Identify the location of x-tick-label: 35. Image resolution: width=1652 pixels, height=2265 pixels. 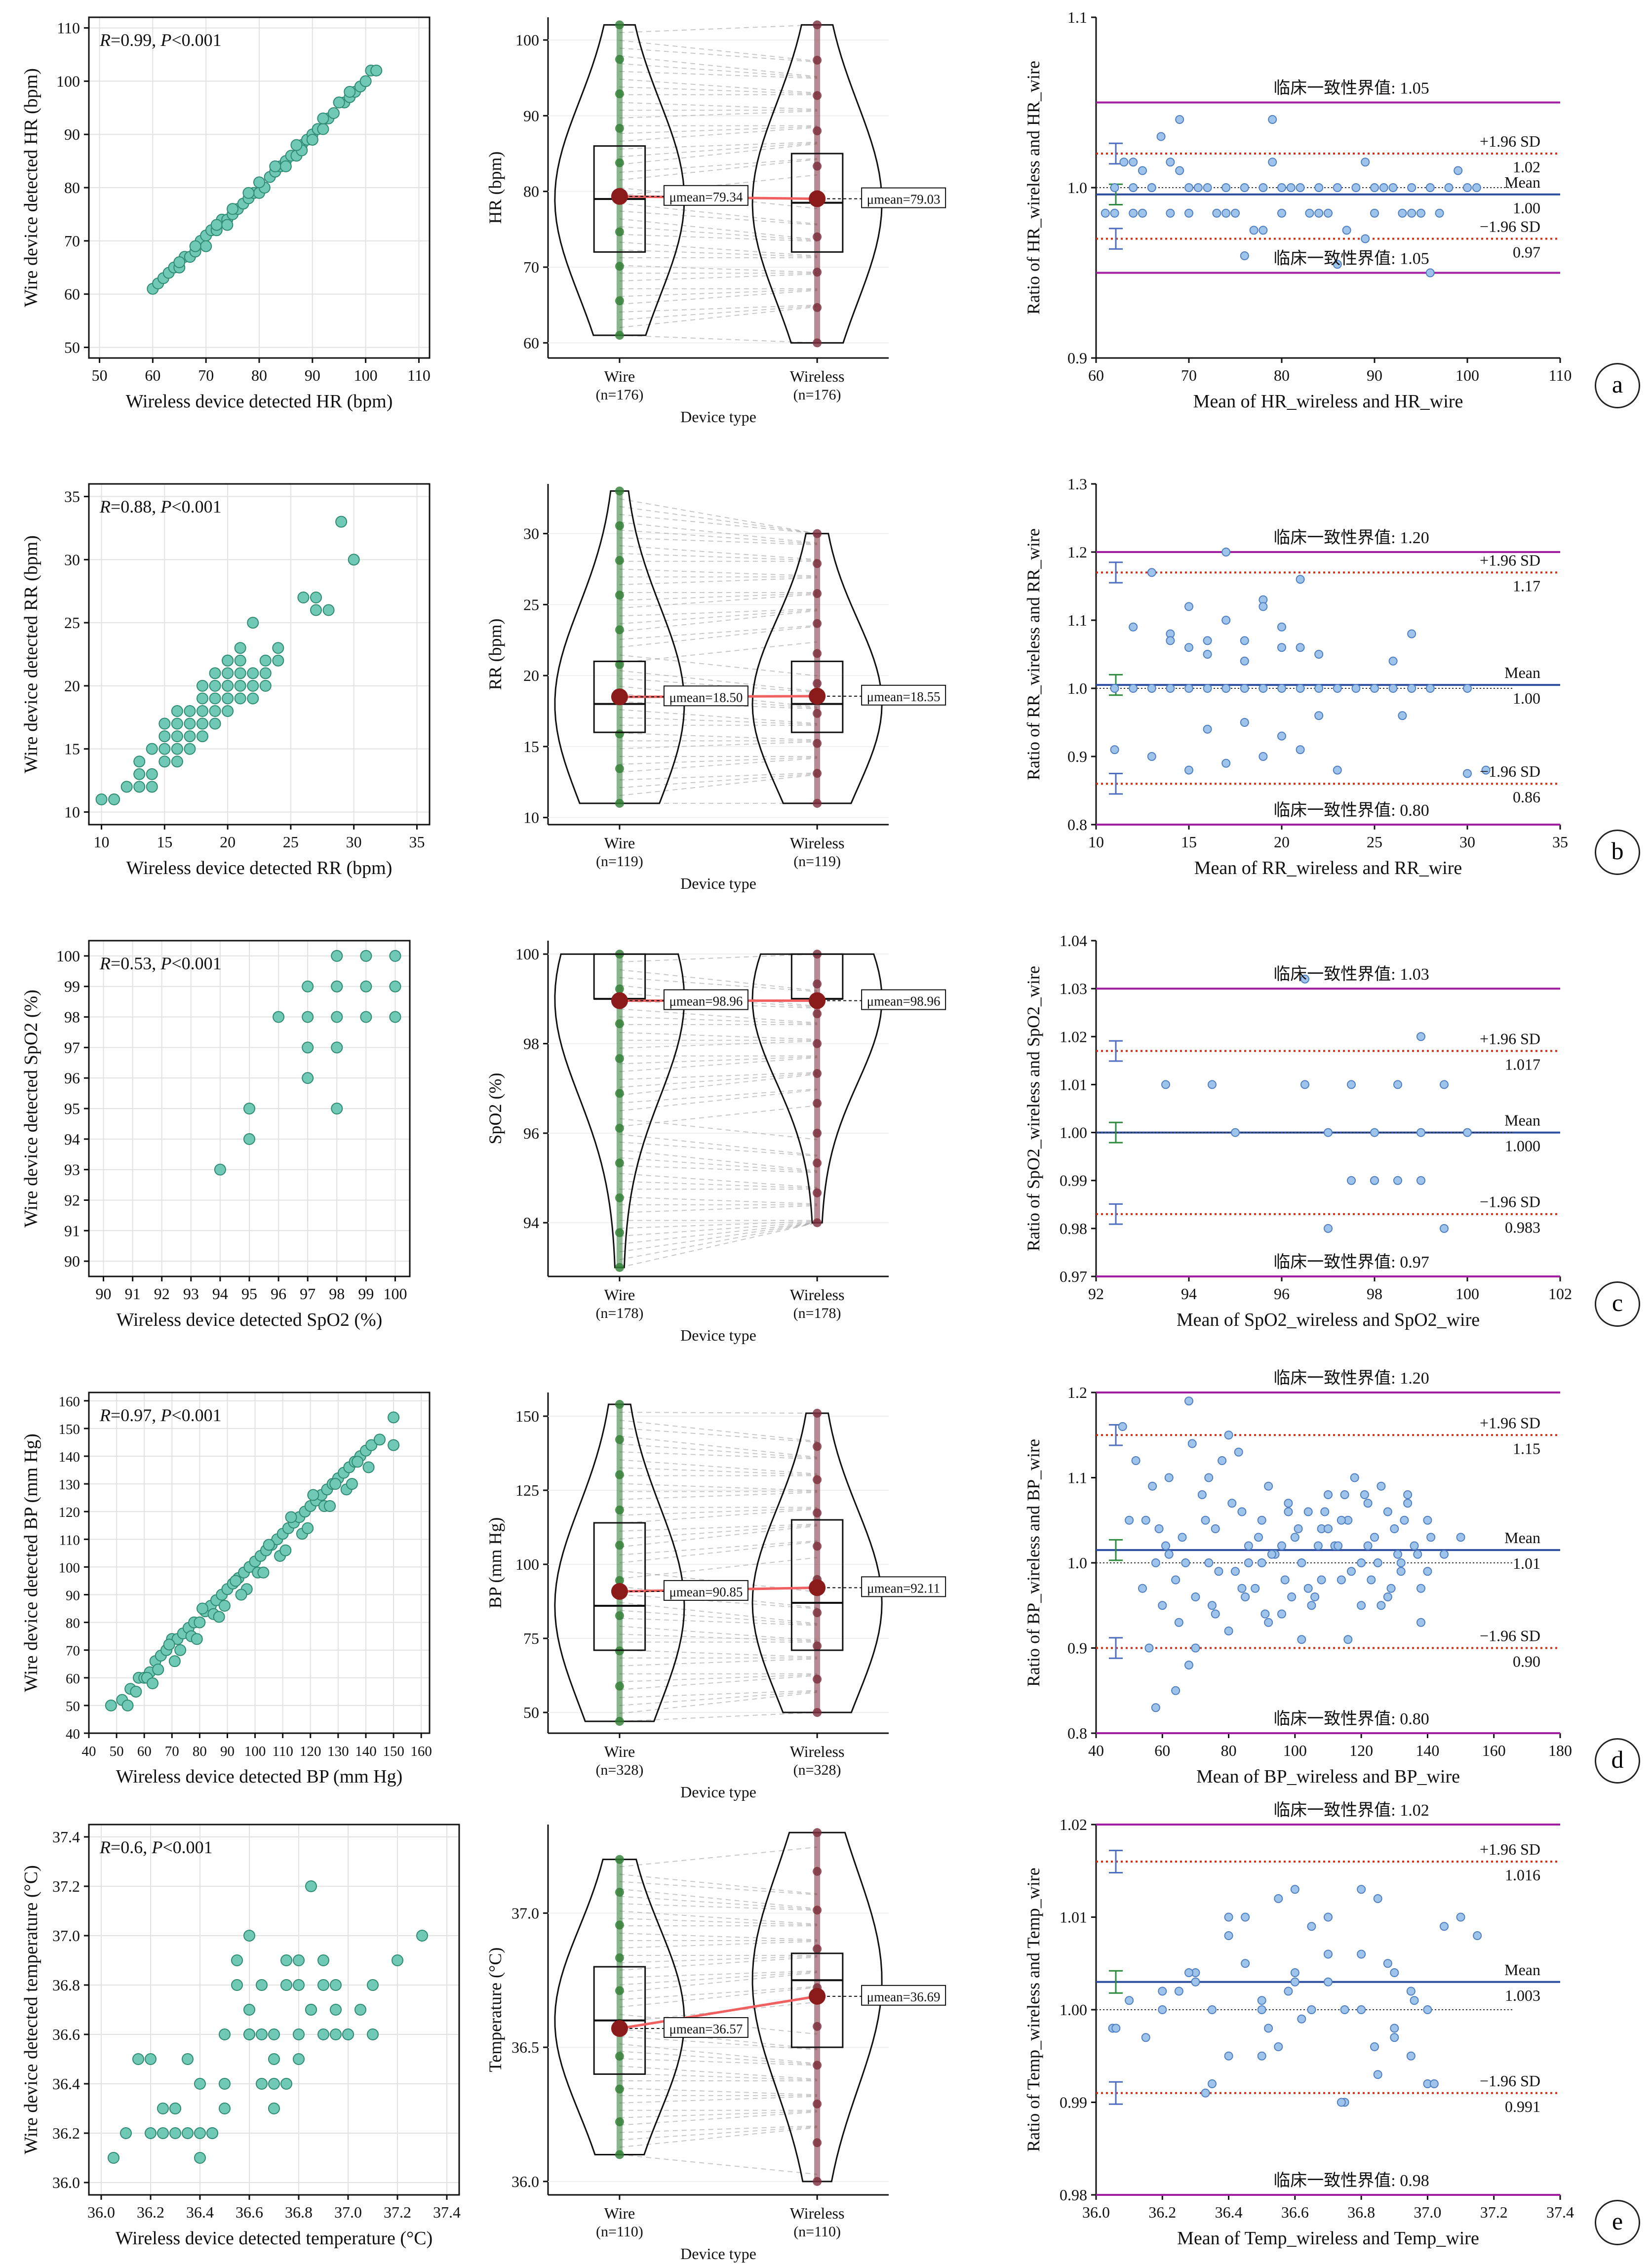
(1560, 842).